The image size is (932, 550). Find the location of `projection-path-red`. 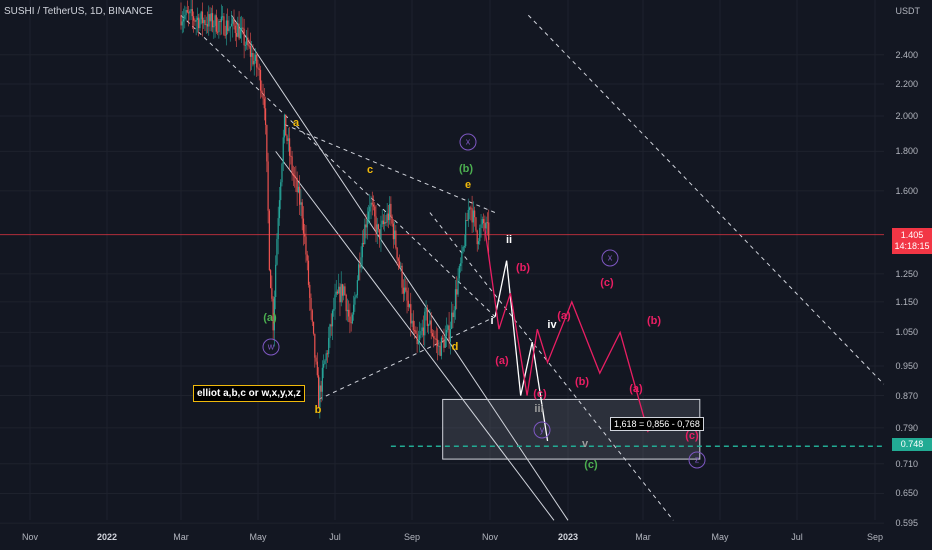

projection-path-red is located at coordinates (566, 330).